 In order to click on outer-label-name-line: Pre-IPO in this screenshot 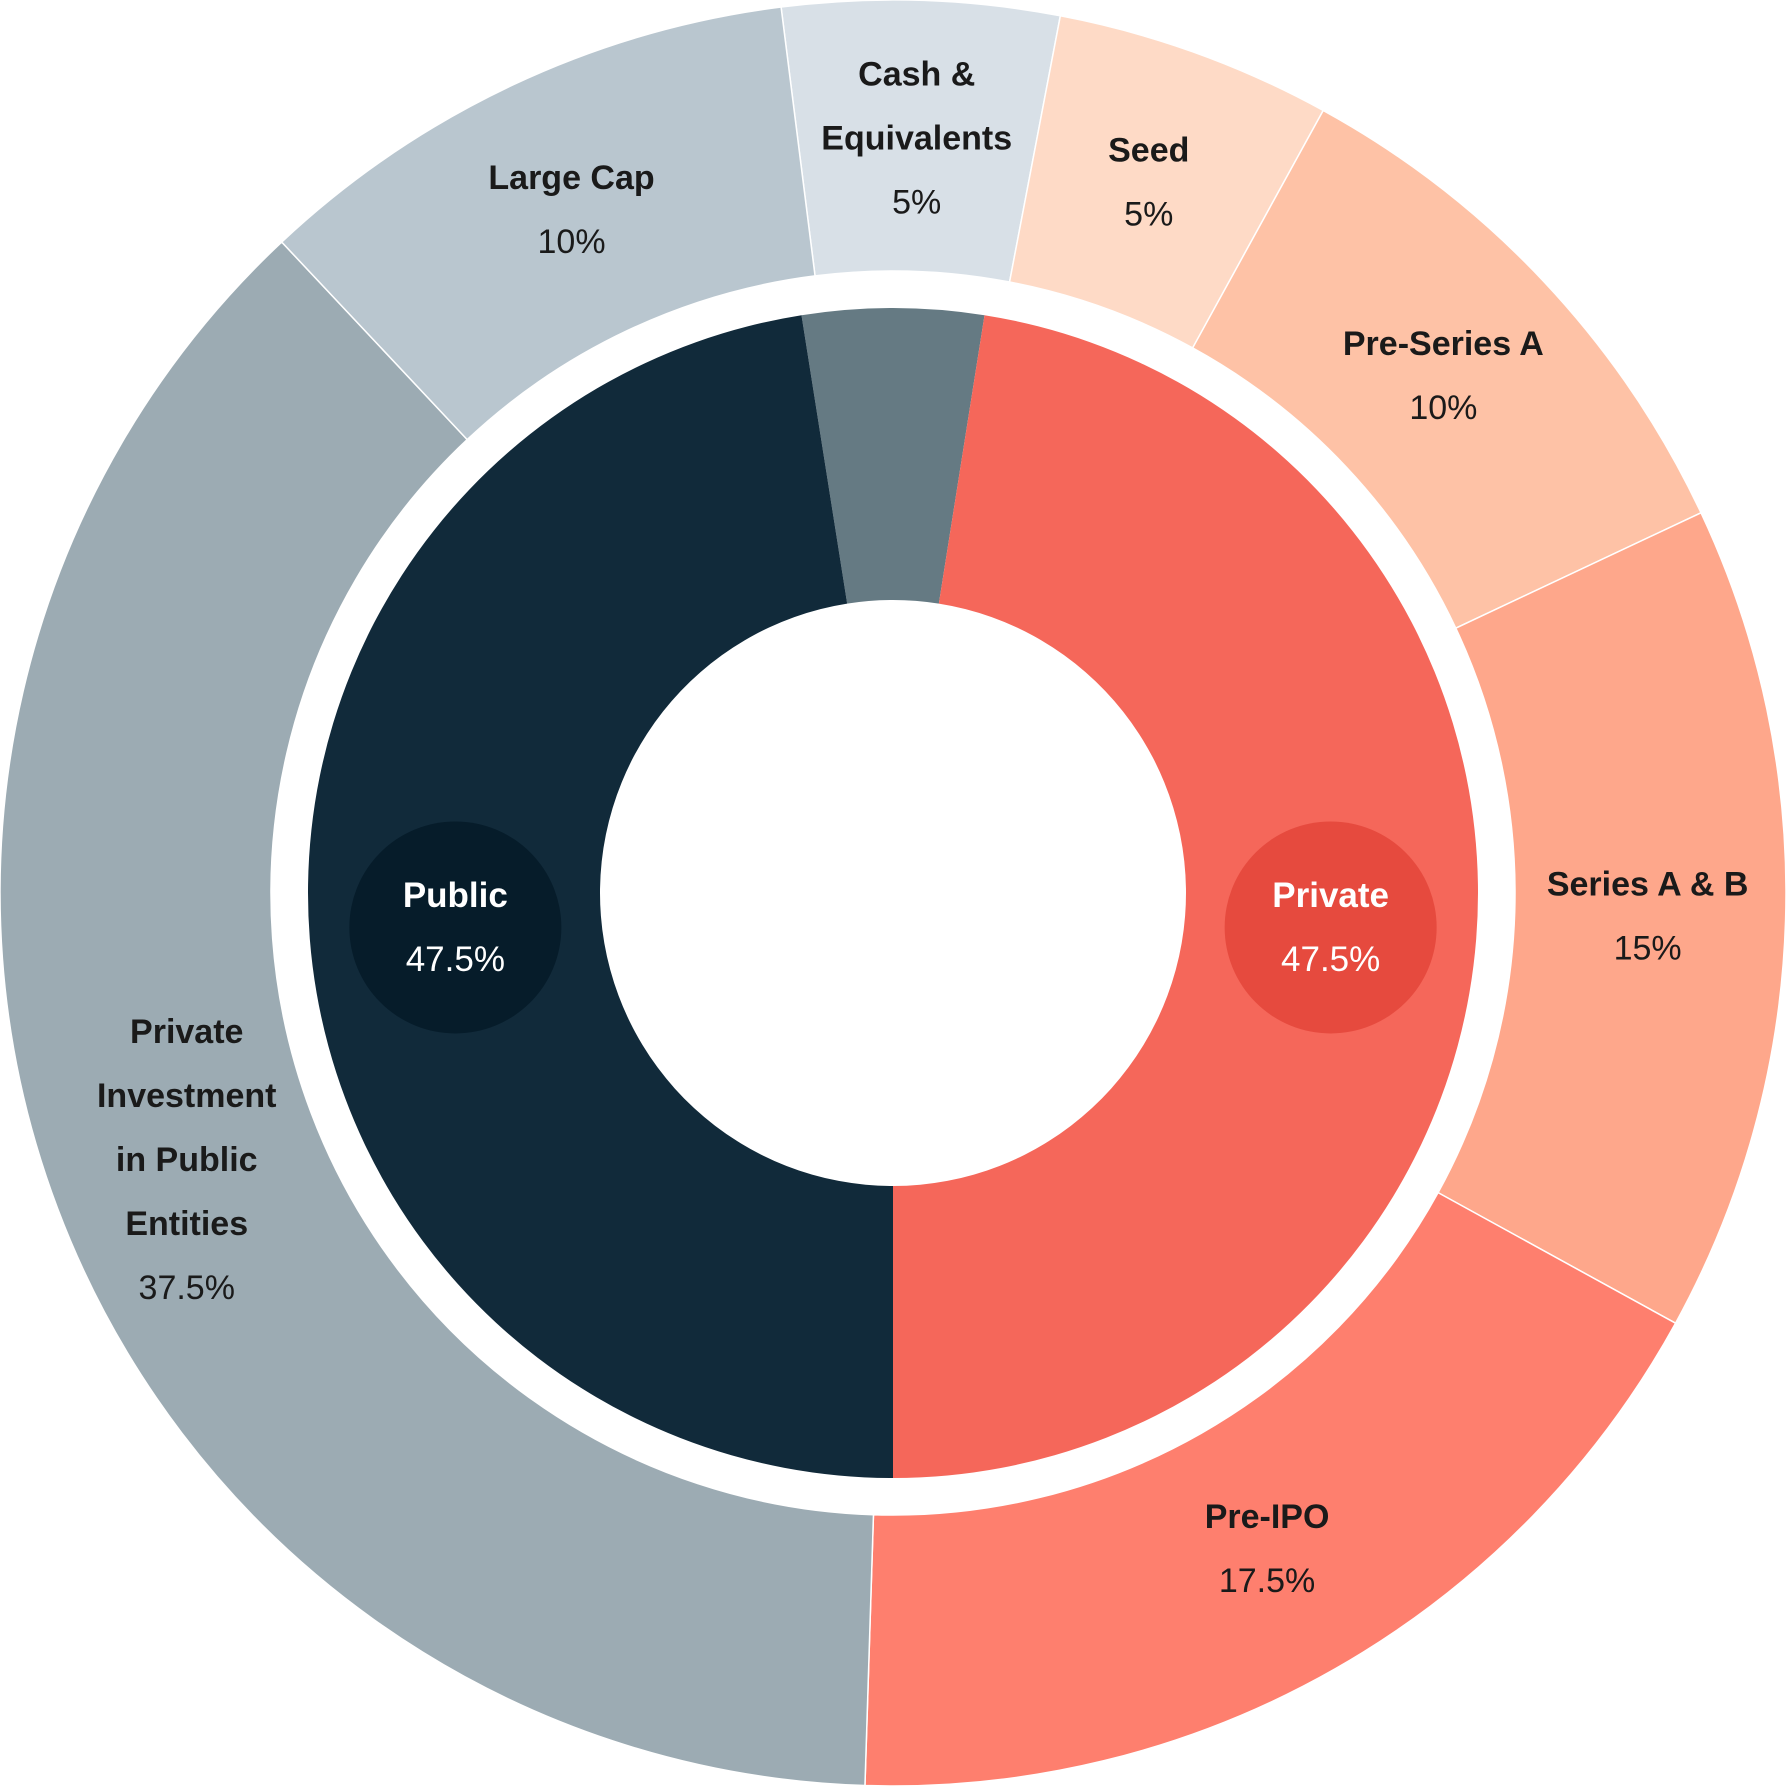, I will do `click(1267, 1517)`.